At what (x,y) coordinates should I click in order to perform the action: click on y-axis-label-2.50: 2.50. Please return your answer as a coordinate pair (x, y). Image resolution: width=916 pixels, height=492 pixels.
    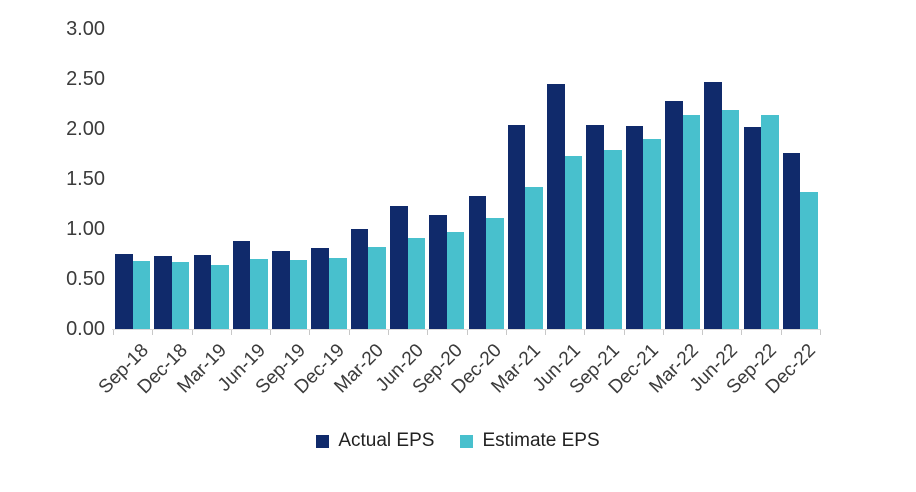
    Looking at the image, I should click on (85, 79).